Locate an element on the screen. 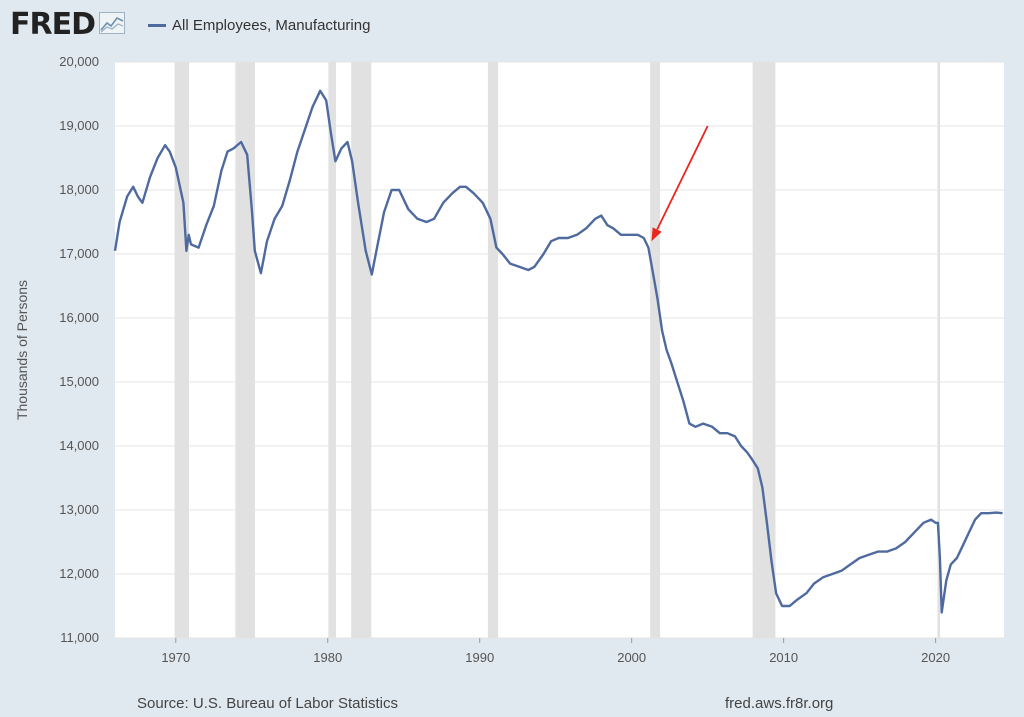 The image size is (1024, 717). y-tick-label: 16,000 is located at coordinates (79, 317).